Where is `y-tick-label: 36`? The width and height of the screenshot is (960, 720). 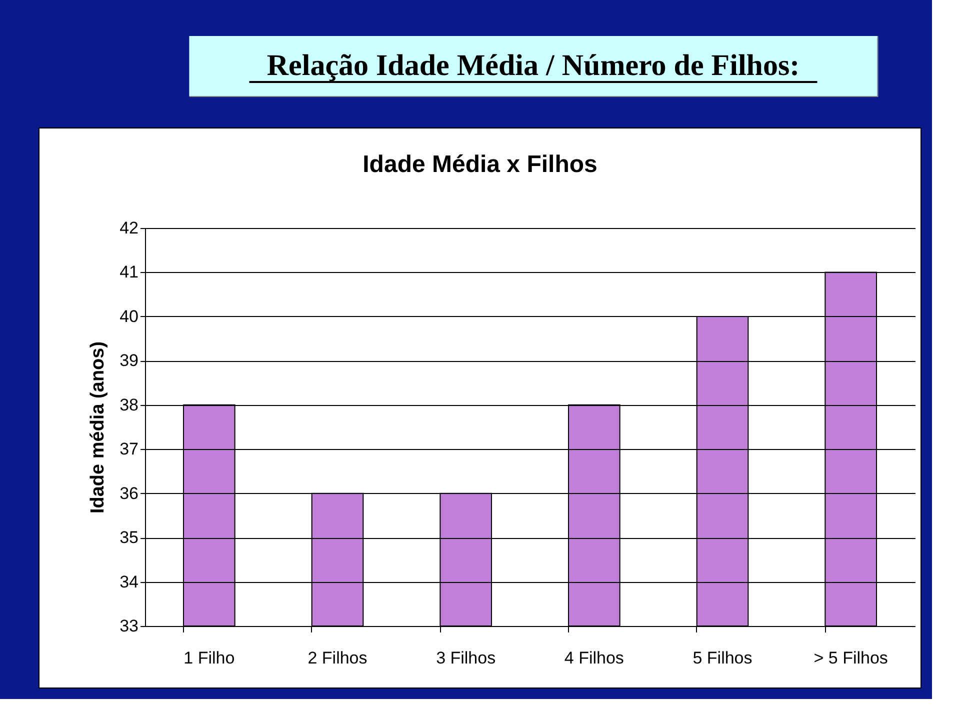
y-tick-label: 36 is located at coordinates (129, 493).